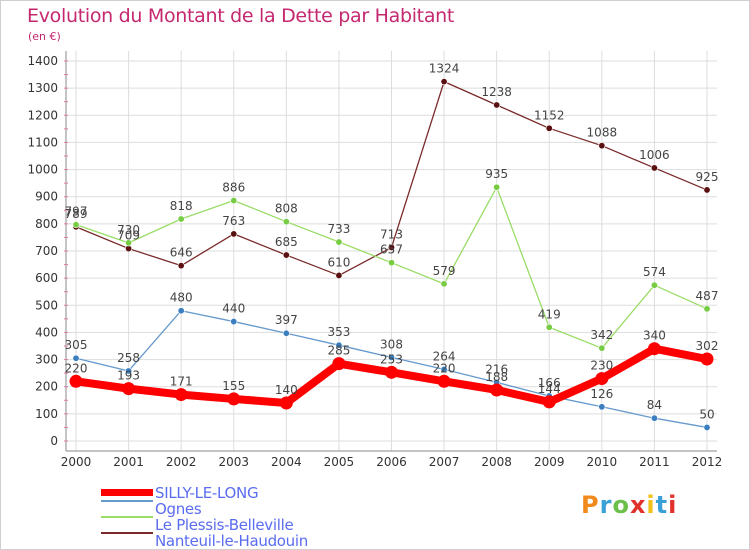  I want to click on data-label: 166, so click(549, 383).